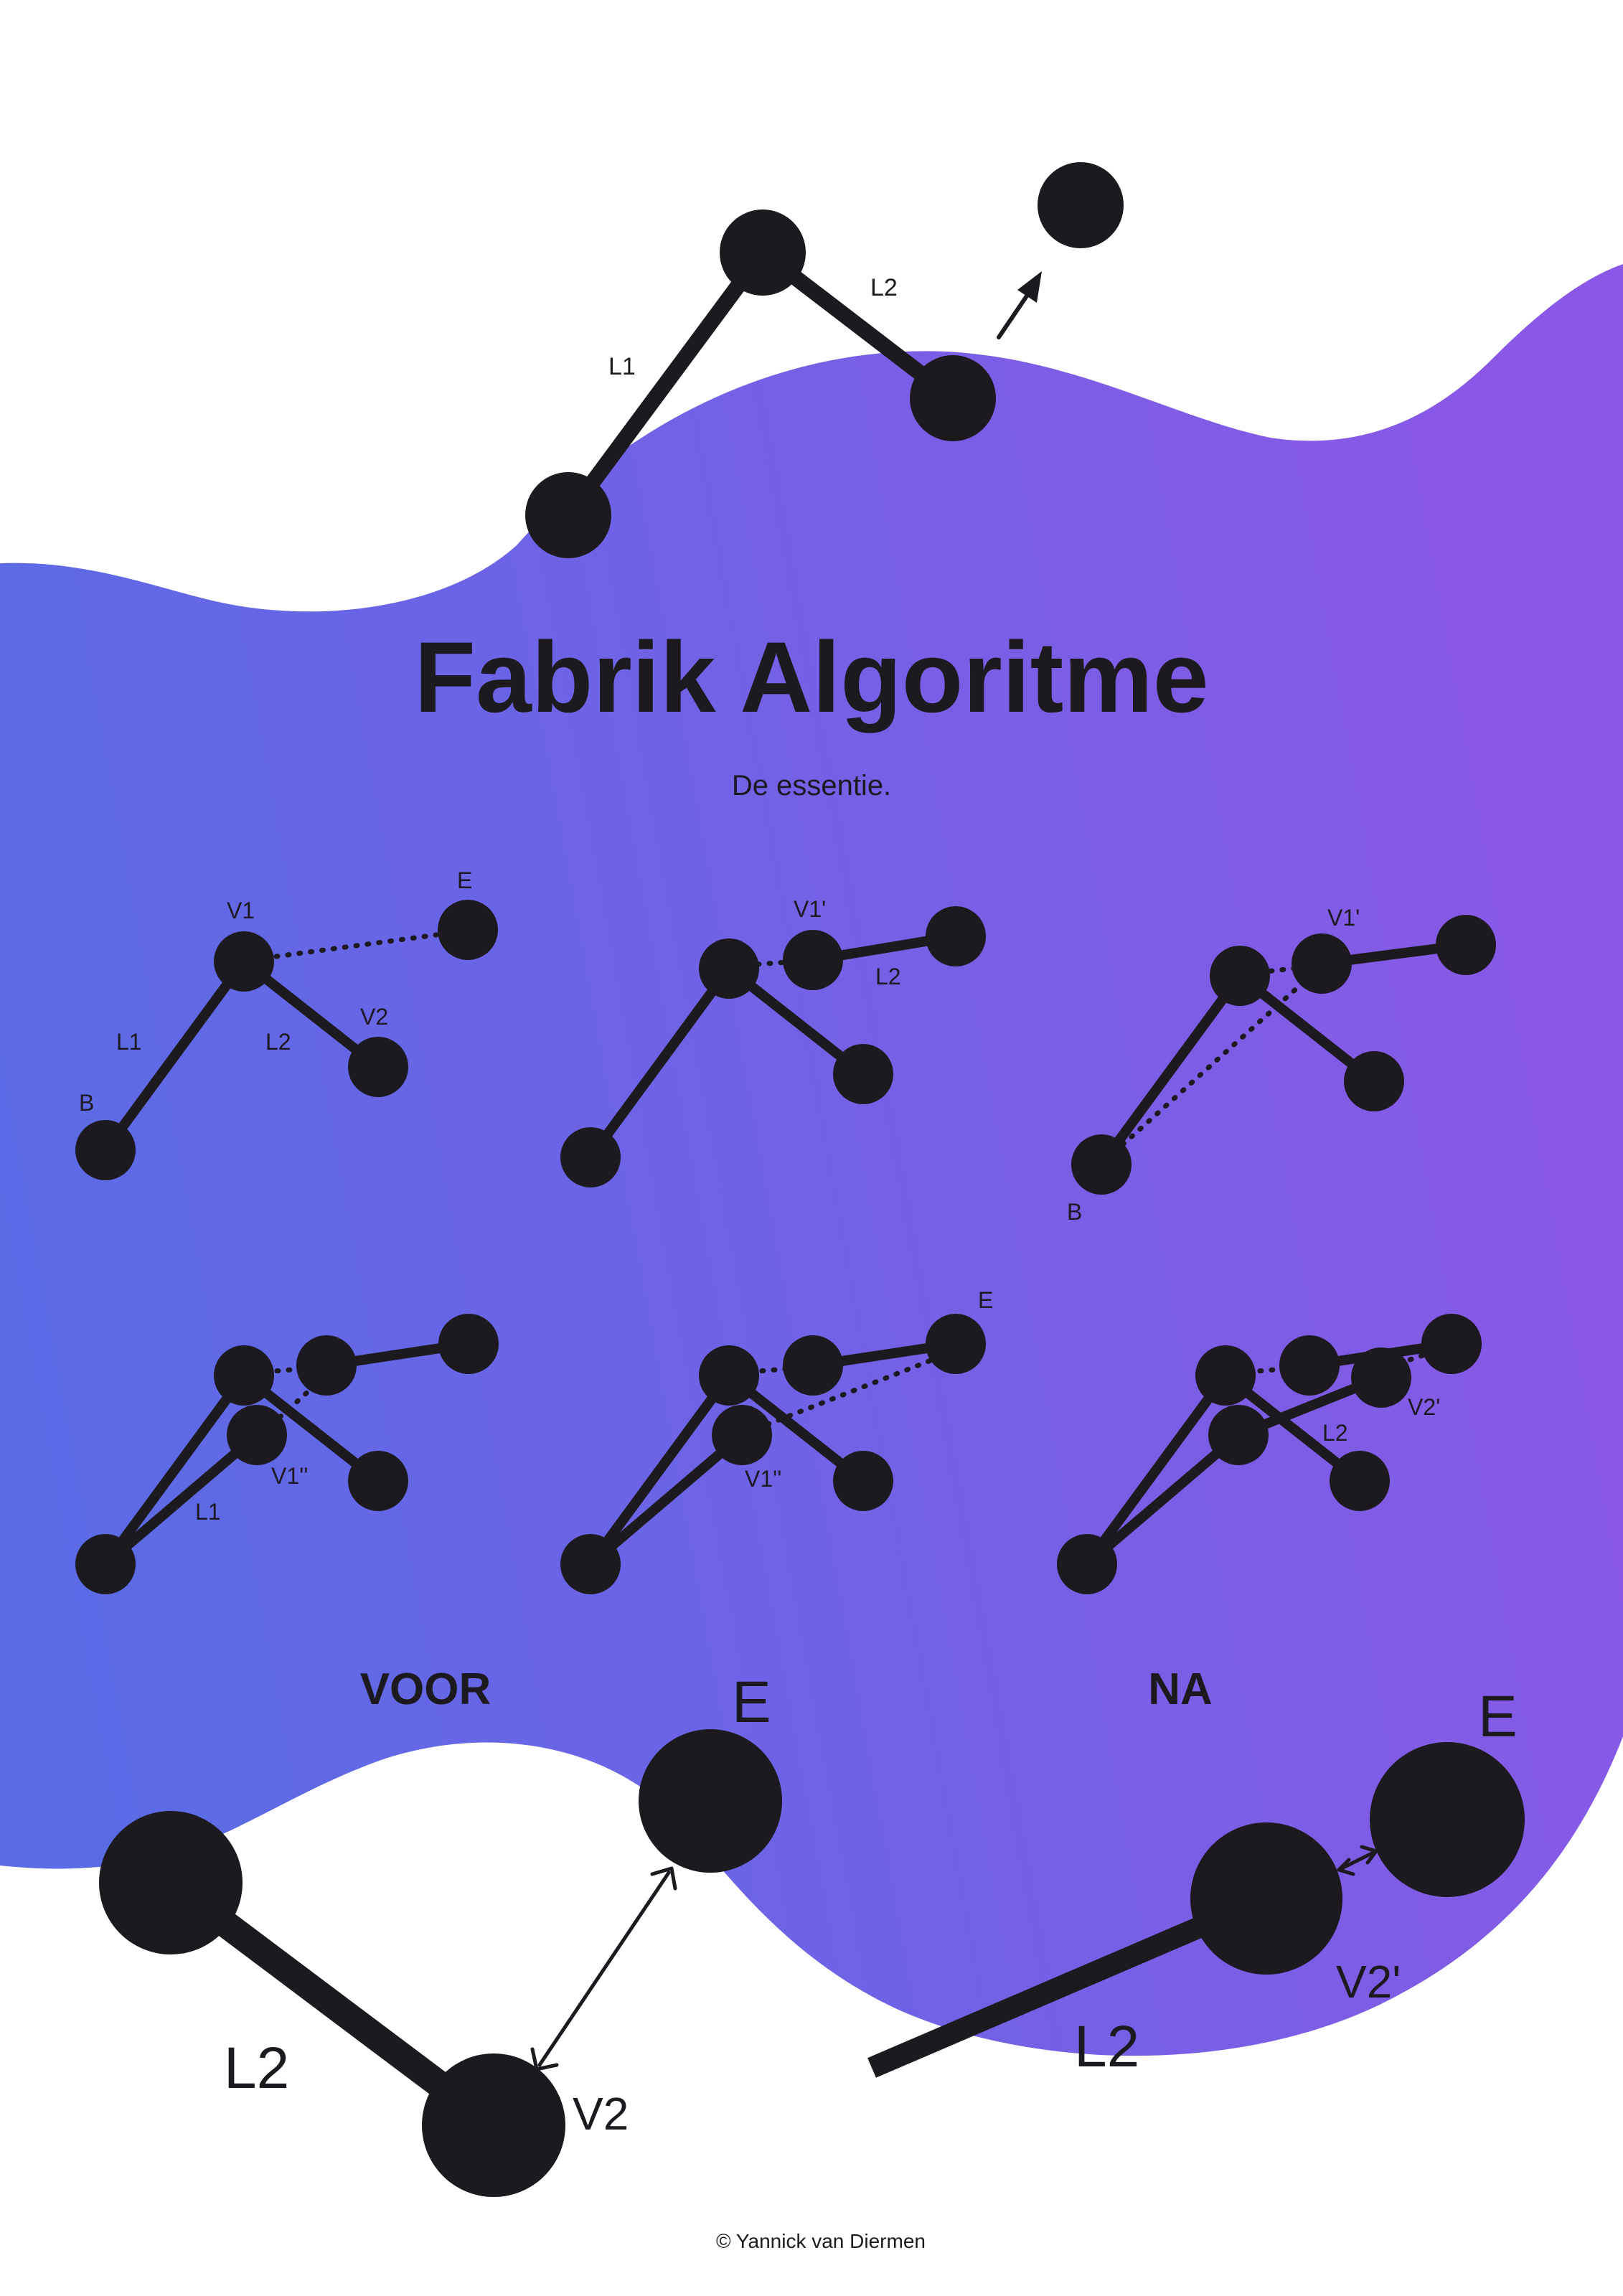  I want to click on s4-v1dblprime-node, so click(257, 1435).